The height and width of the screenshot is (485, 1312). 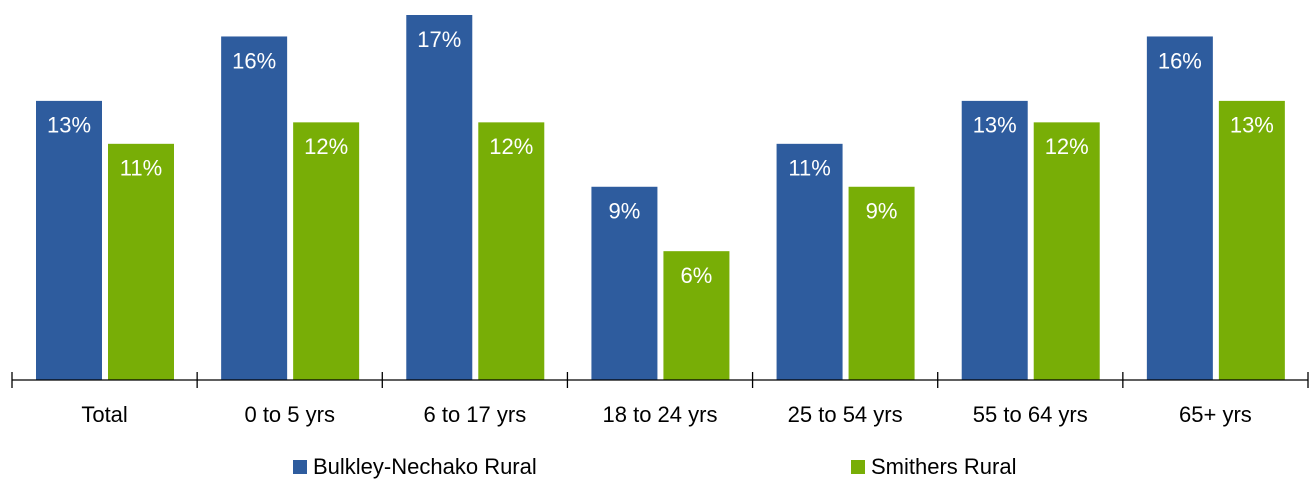 What do you see at coordinates (439, 39) in the screenshot?
I see `data-label: 17%` at bounding box center [439, 39].